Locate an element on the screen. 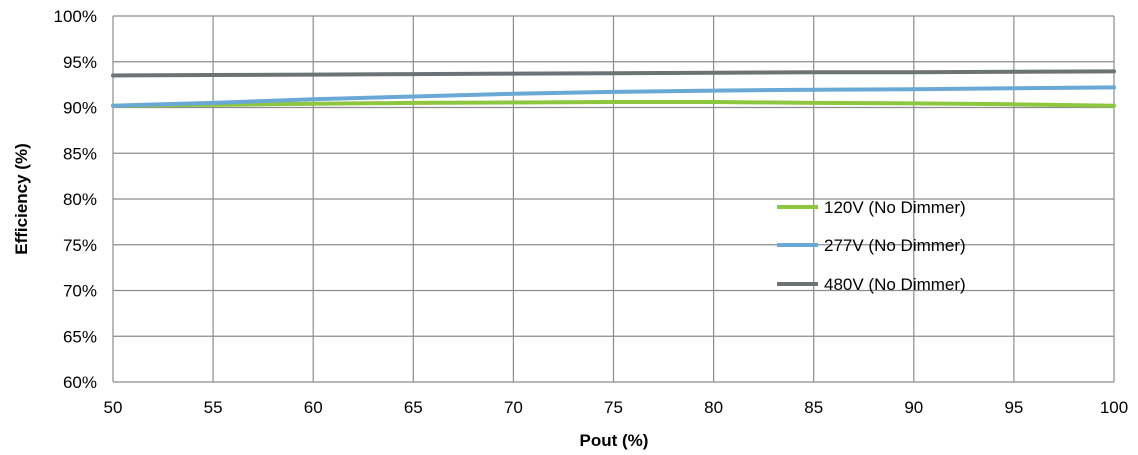 This screenshot has height=455, width=1138. x-tick-label: 85 is located at coordinates (813, 407).